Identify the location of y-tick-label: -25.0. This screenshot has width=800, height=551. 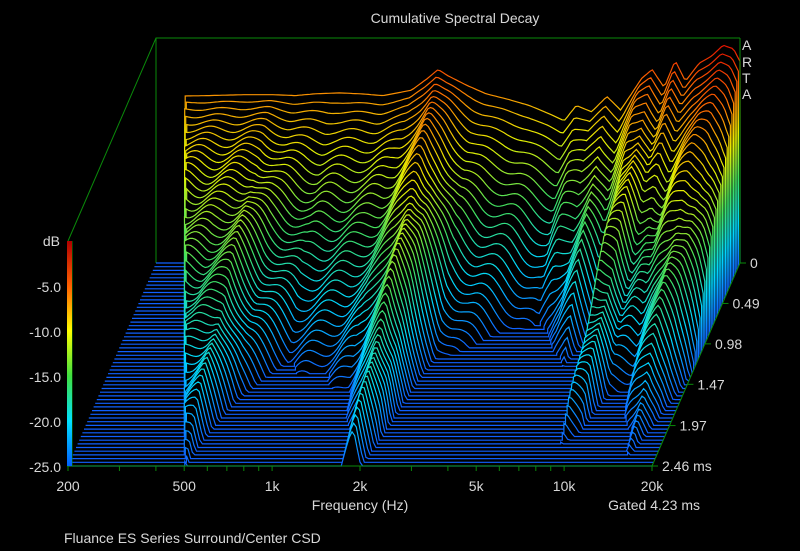
(45, 467).